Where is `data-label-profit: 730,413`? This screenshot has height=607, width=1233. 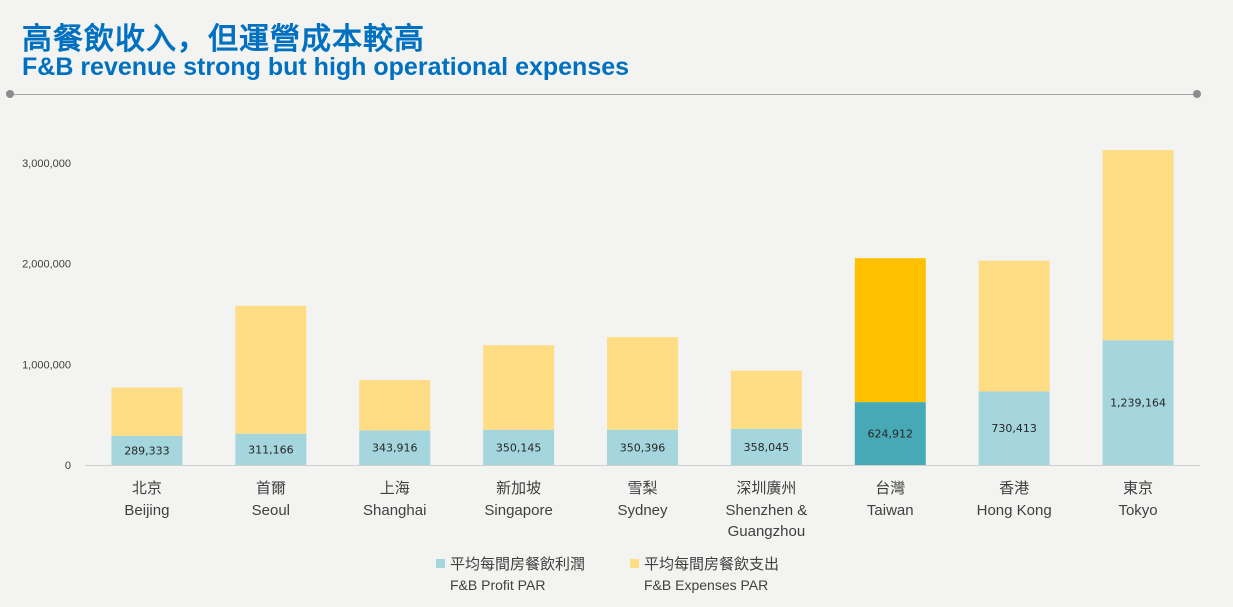 data-label-profit: 730,413 is located at coordinates (1014, 428).